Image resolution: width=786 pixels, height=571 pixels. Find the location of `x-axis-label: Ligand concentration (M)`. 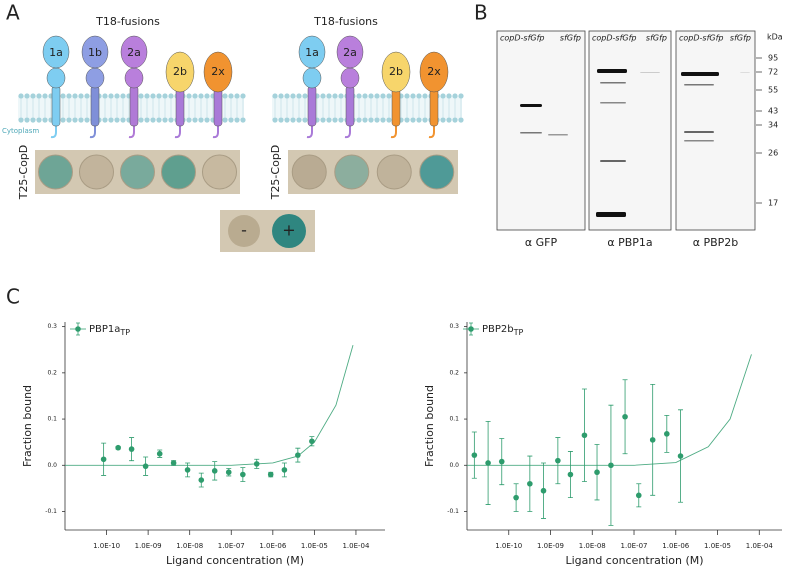

x-axis-label: Ligand concentration (M) is located at coordinates (634, 560).